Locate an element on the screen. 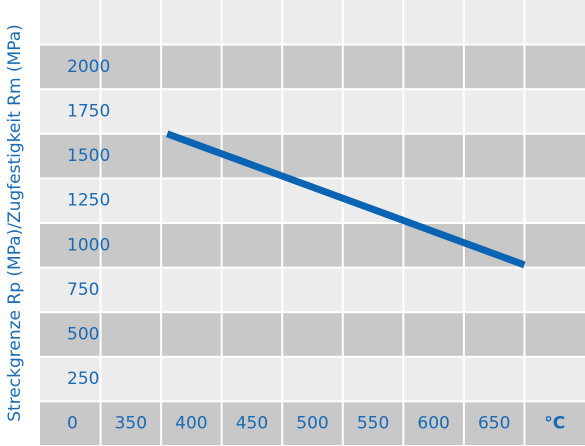  y-tick-label: 1000 is located at coordinates (88, 245).